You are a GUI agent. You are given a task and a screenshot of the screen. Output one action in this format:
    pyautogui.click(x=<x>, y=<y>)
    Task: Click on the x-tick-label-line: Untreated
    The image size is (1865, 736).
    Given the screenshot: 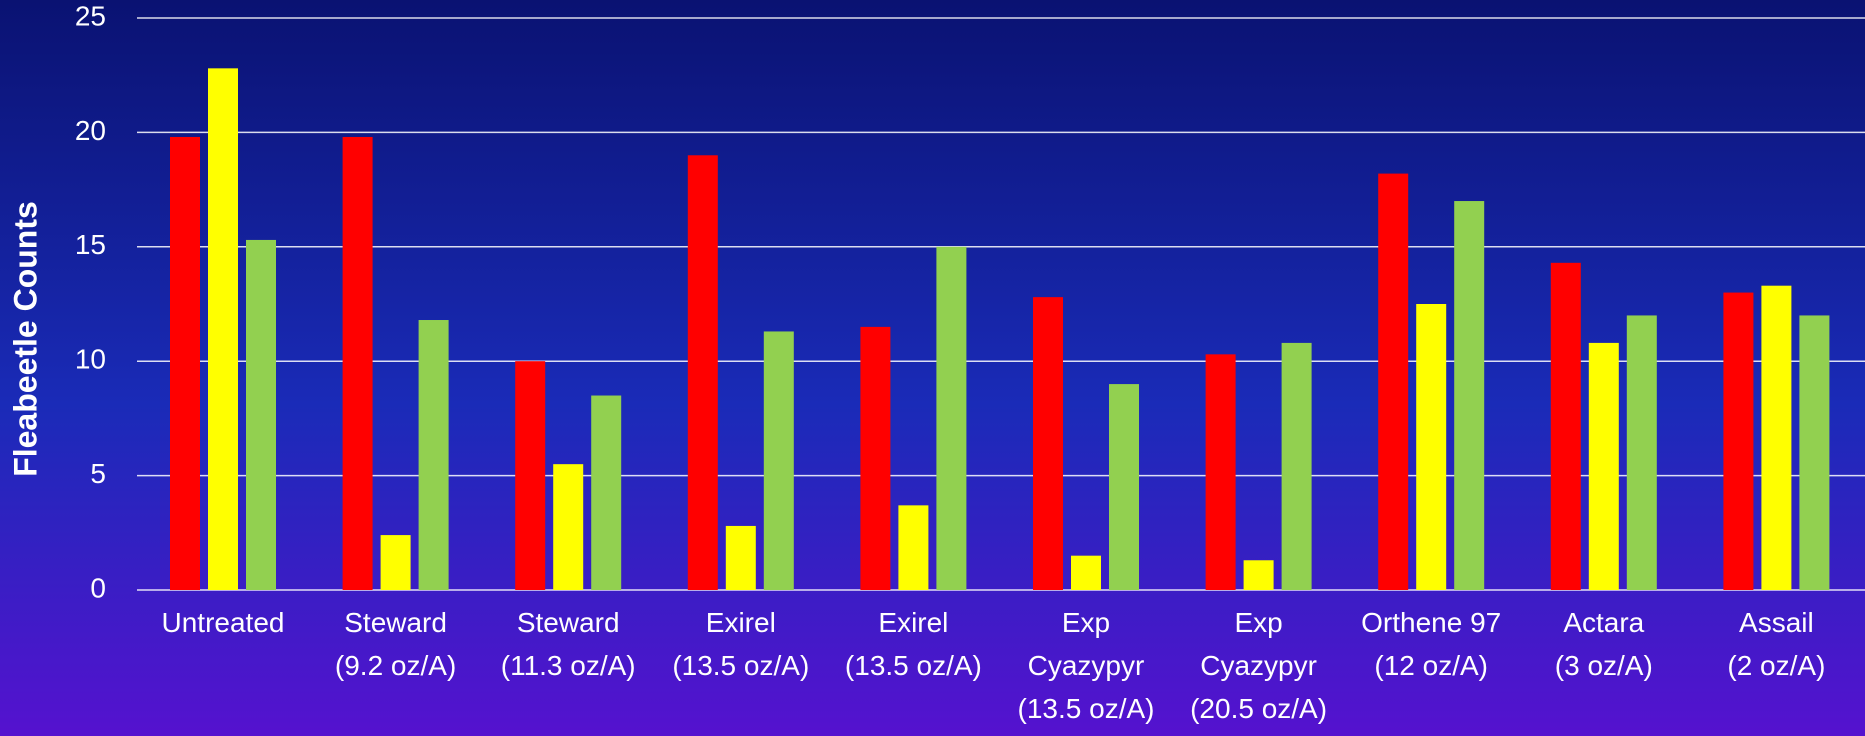 What is the action you would take?
    pyautogui.click(x=223, y=622)
    